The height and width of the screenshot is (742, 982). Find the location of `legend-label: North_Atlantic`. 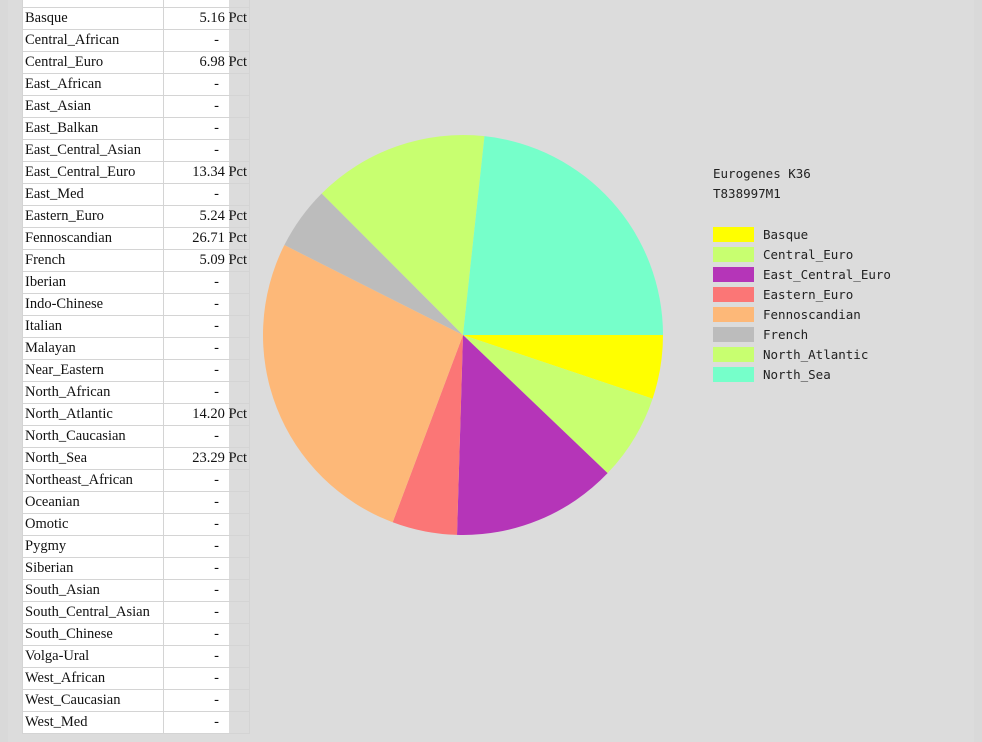

legend-label: North_Atlantic is located at coordinates (816, 354).